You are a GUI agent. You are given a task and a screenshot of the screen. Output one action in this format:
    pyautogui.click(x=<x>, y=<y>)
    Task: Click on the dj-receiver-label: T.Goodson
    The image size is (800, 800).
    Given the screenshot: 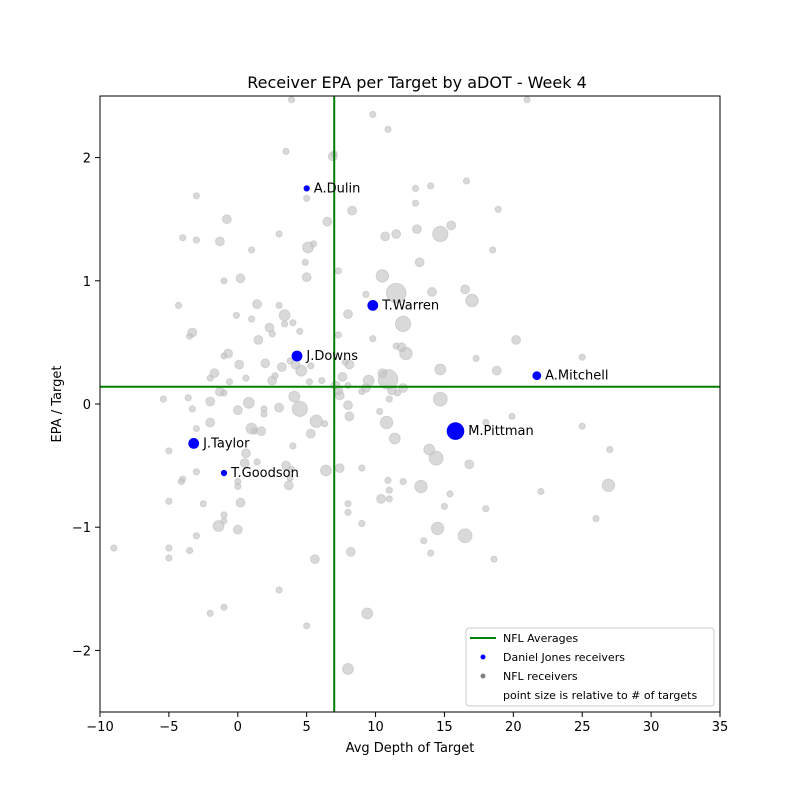 What is the action you would take?
    pyautogui.click(x=264, y=473)
    